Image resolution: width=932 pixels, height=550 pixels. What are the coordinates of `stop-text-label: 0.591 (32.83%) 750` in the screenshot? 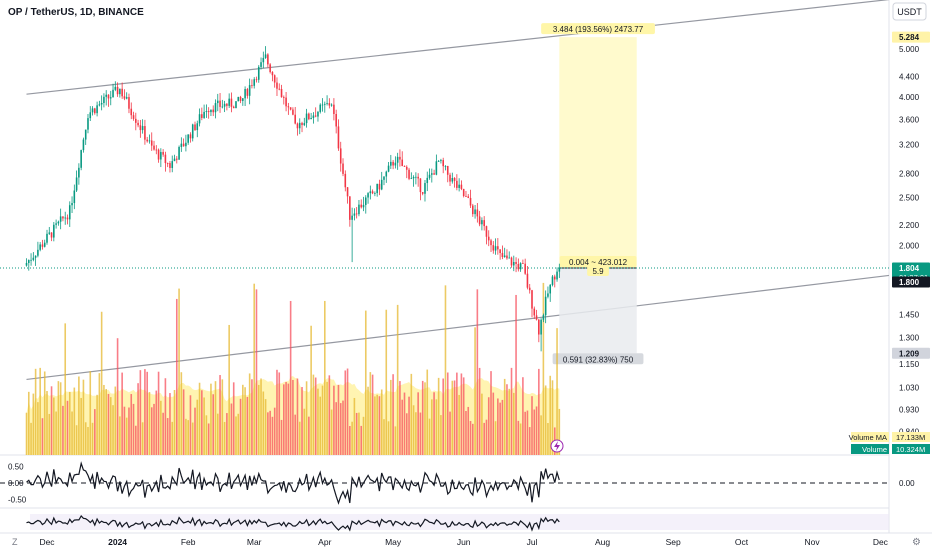 It's located at (598, 359).